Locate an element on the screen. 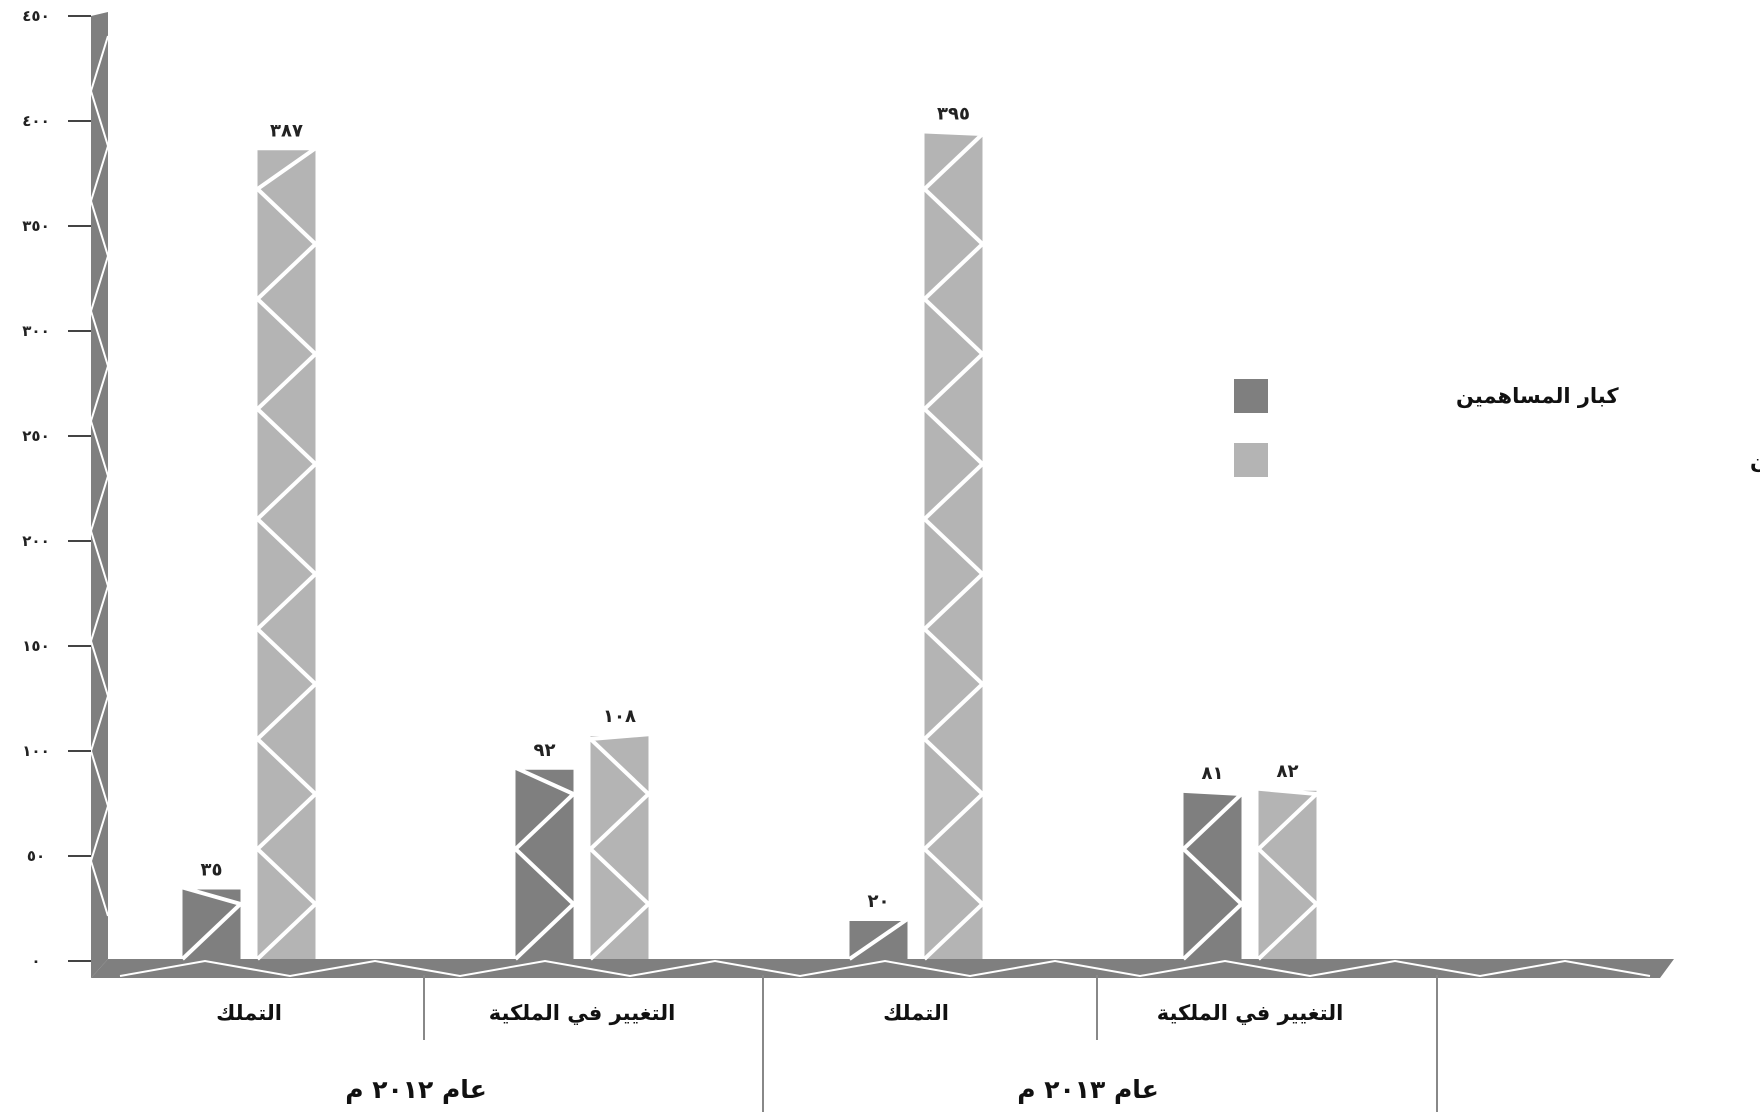 The width and height of the screenshot is (1760, 1112). y-axis-wall-pattern is located at coordinates (99, 476).